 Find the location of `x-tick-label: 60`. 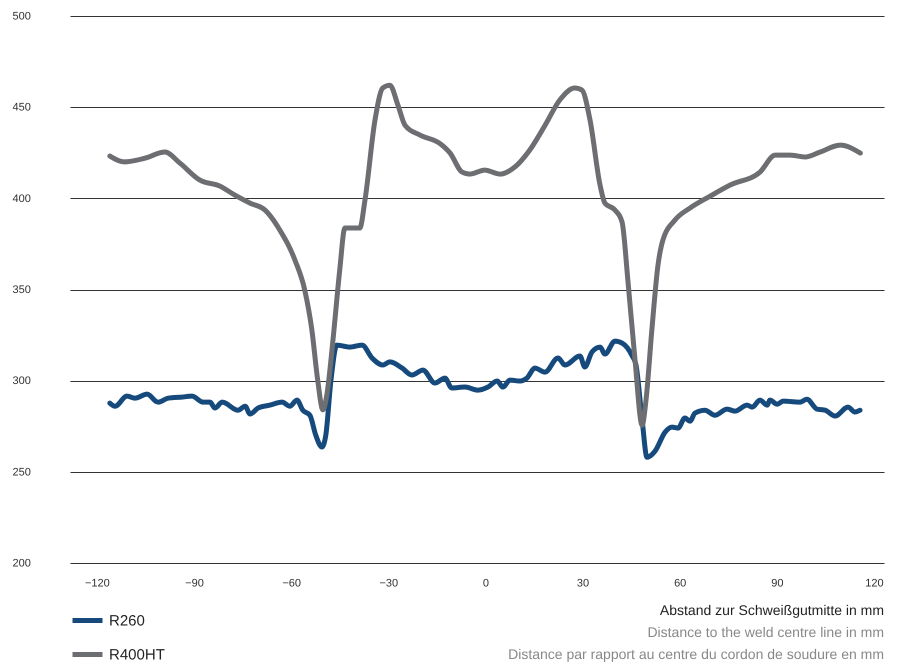

x-tick-label: 60 is located at coordinates (680, 584).